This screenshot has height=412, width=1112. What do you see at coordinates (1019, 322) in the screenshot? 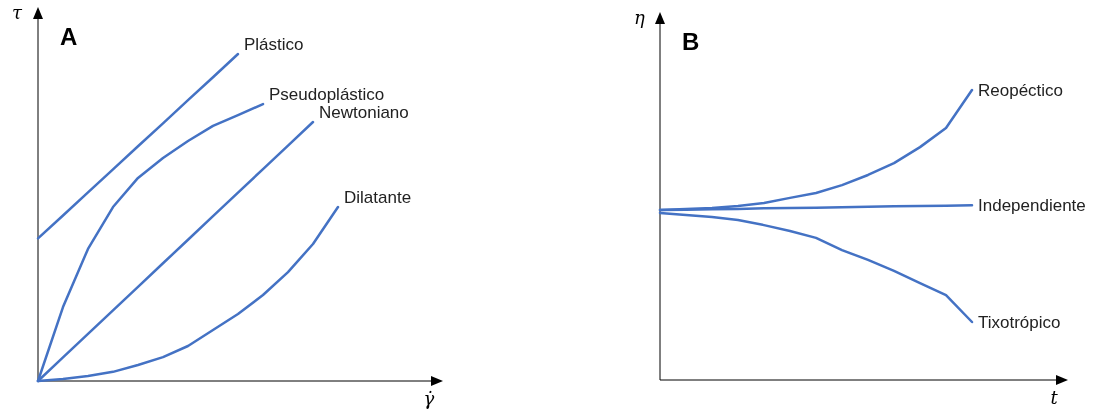
I see `series-label: Tixotrópico` at bounding box center [1019, 322].